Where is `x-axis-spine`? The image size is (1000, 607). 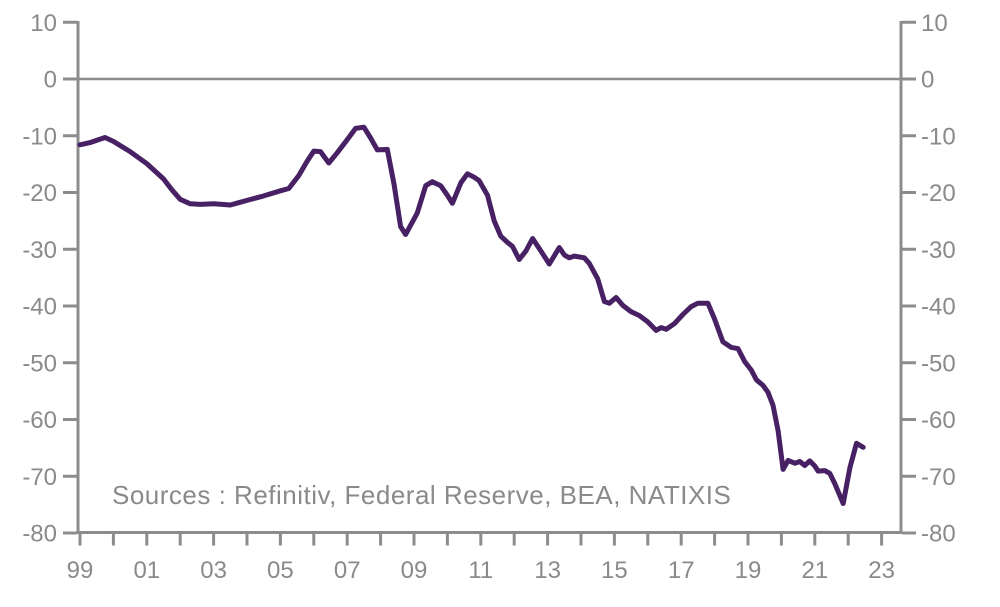 x-axis-spine is located at coordinates (489, 532).